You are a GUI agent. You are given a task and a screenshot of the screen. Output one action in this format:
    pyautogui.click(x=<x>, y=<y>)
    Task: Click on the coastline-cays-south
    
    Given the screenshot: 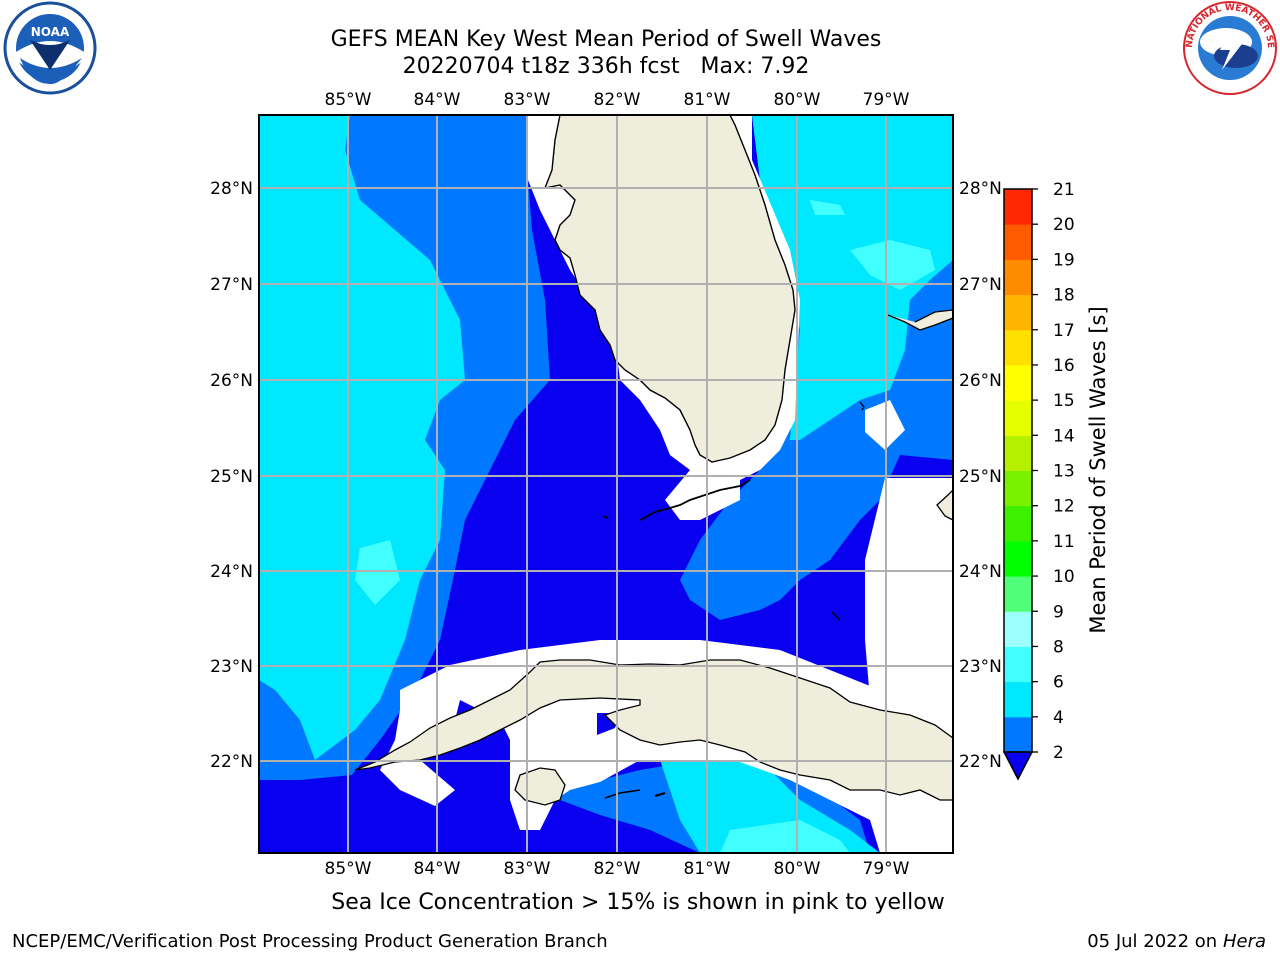 What is the action you would take?
    pyautogui.click(x=622, y=794)
    